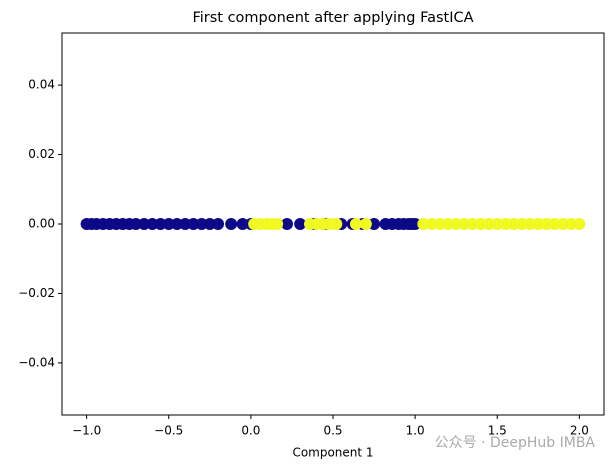 The height and width of the screenshot is (470, 614). What do you see at coordinates (415, 431) in the screenshot?
I see `x-tick-label: 1.0` at bounding box center [415, 431].